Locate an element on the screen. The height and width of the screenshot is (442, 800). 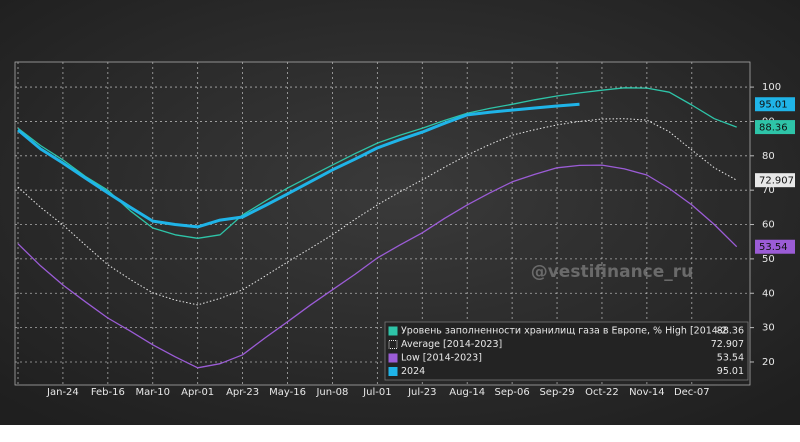
x-tick-label: Aug-14 is located at coordinates (467, 392).